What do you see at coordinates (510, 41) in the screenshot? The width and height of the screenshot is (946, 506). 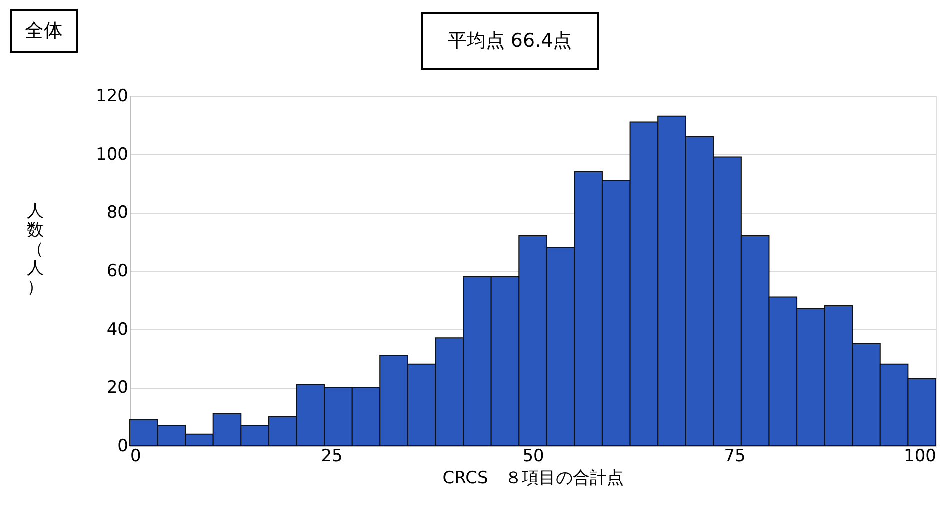 I see `text: 平均点 66.4点` at bounding box center [510, 41].